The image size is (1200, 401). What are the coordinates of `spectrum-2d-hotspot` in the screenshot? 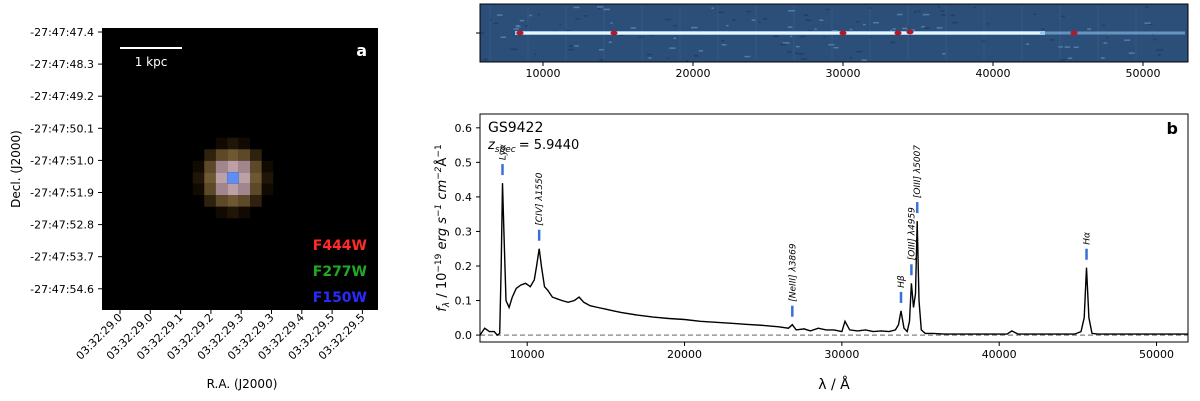 It's located at (898, 33).